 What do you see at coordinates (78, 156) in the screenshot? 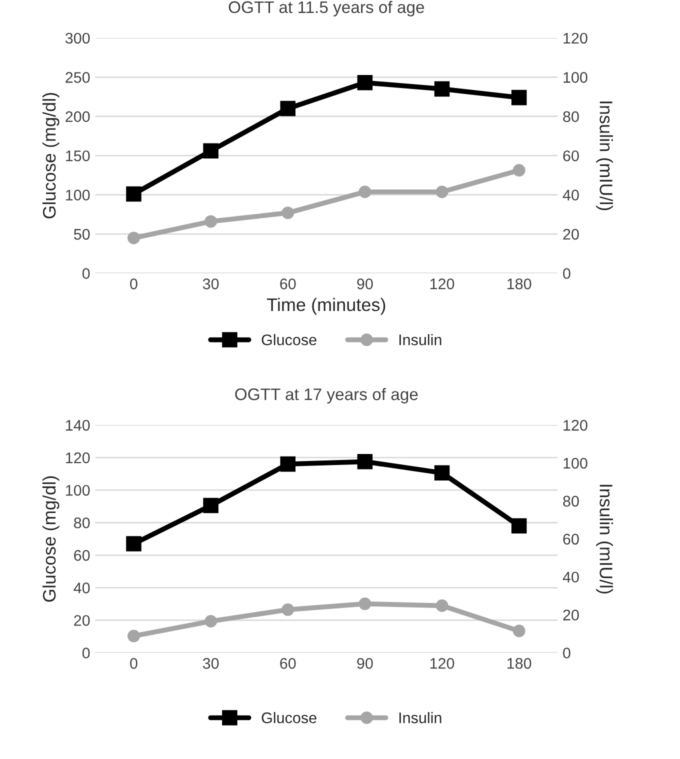
I see `y-tick-label: 150` at bounding box center [78, 156].